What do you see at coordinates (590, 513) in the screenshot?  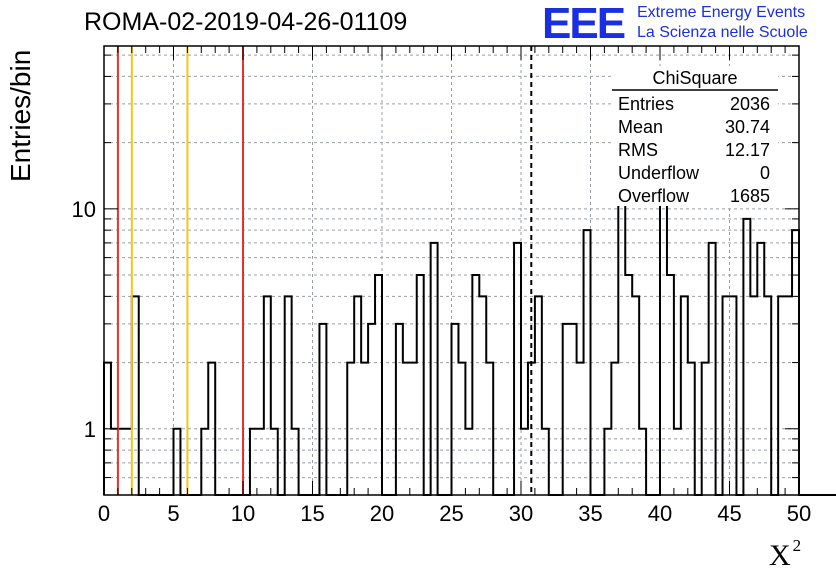 I see `x-tick-label: 35` at bounding box center [590, 513].